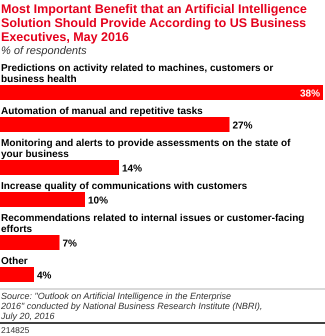 The width and height of the screenshot is (325, 336). What do you see at coordinates (242, 126) in the screenshot?
I see `data-label: 27%` at bounding box center [242, 126].